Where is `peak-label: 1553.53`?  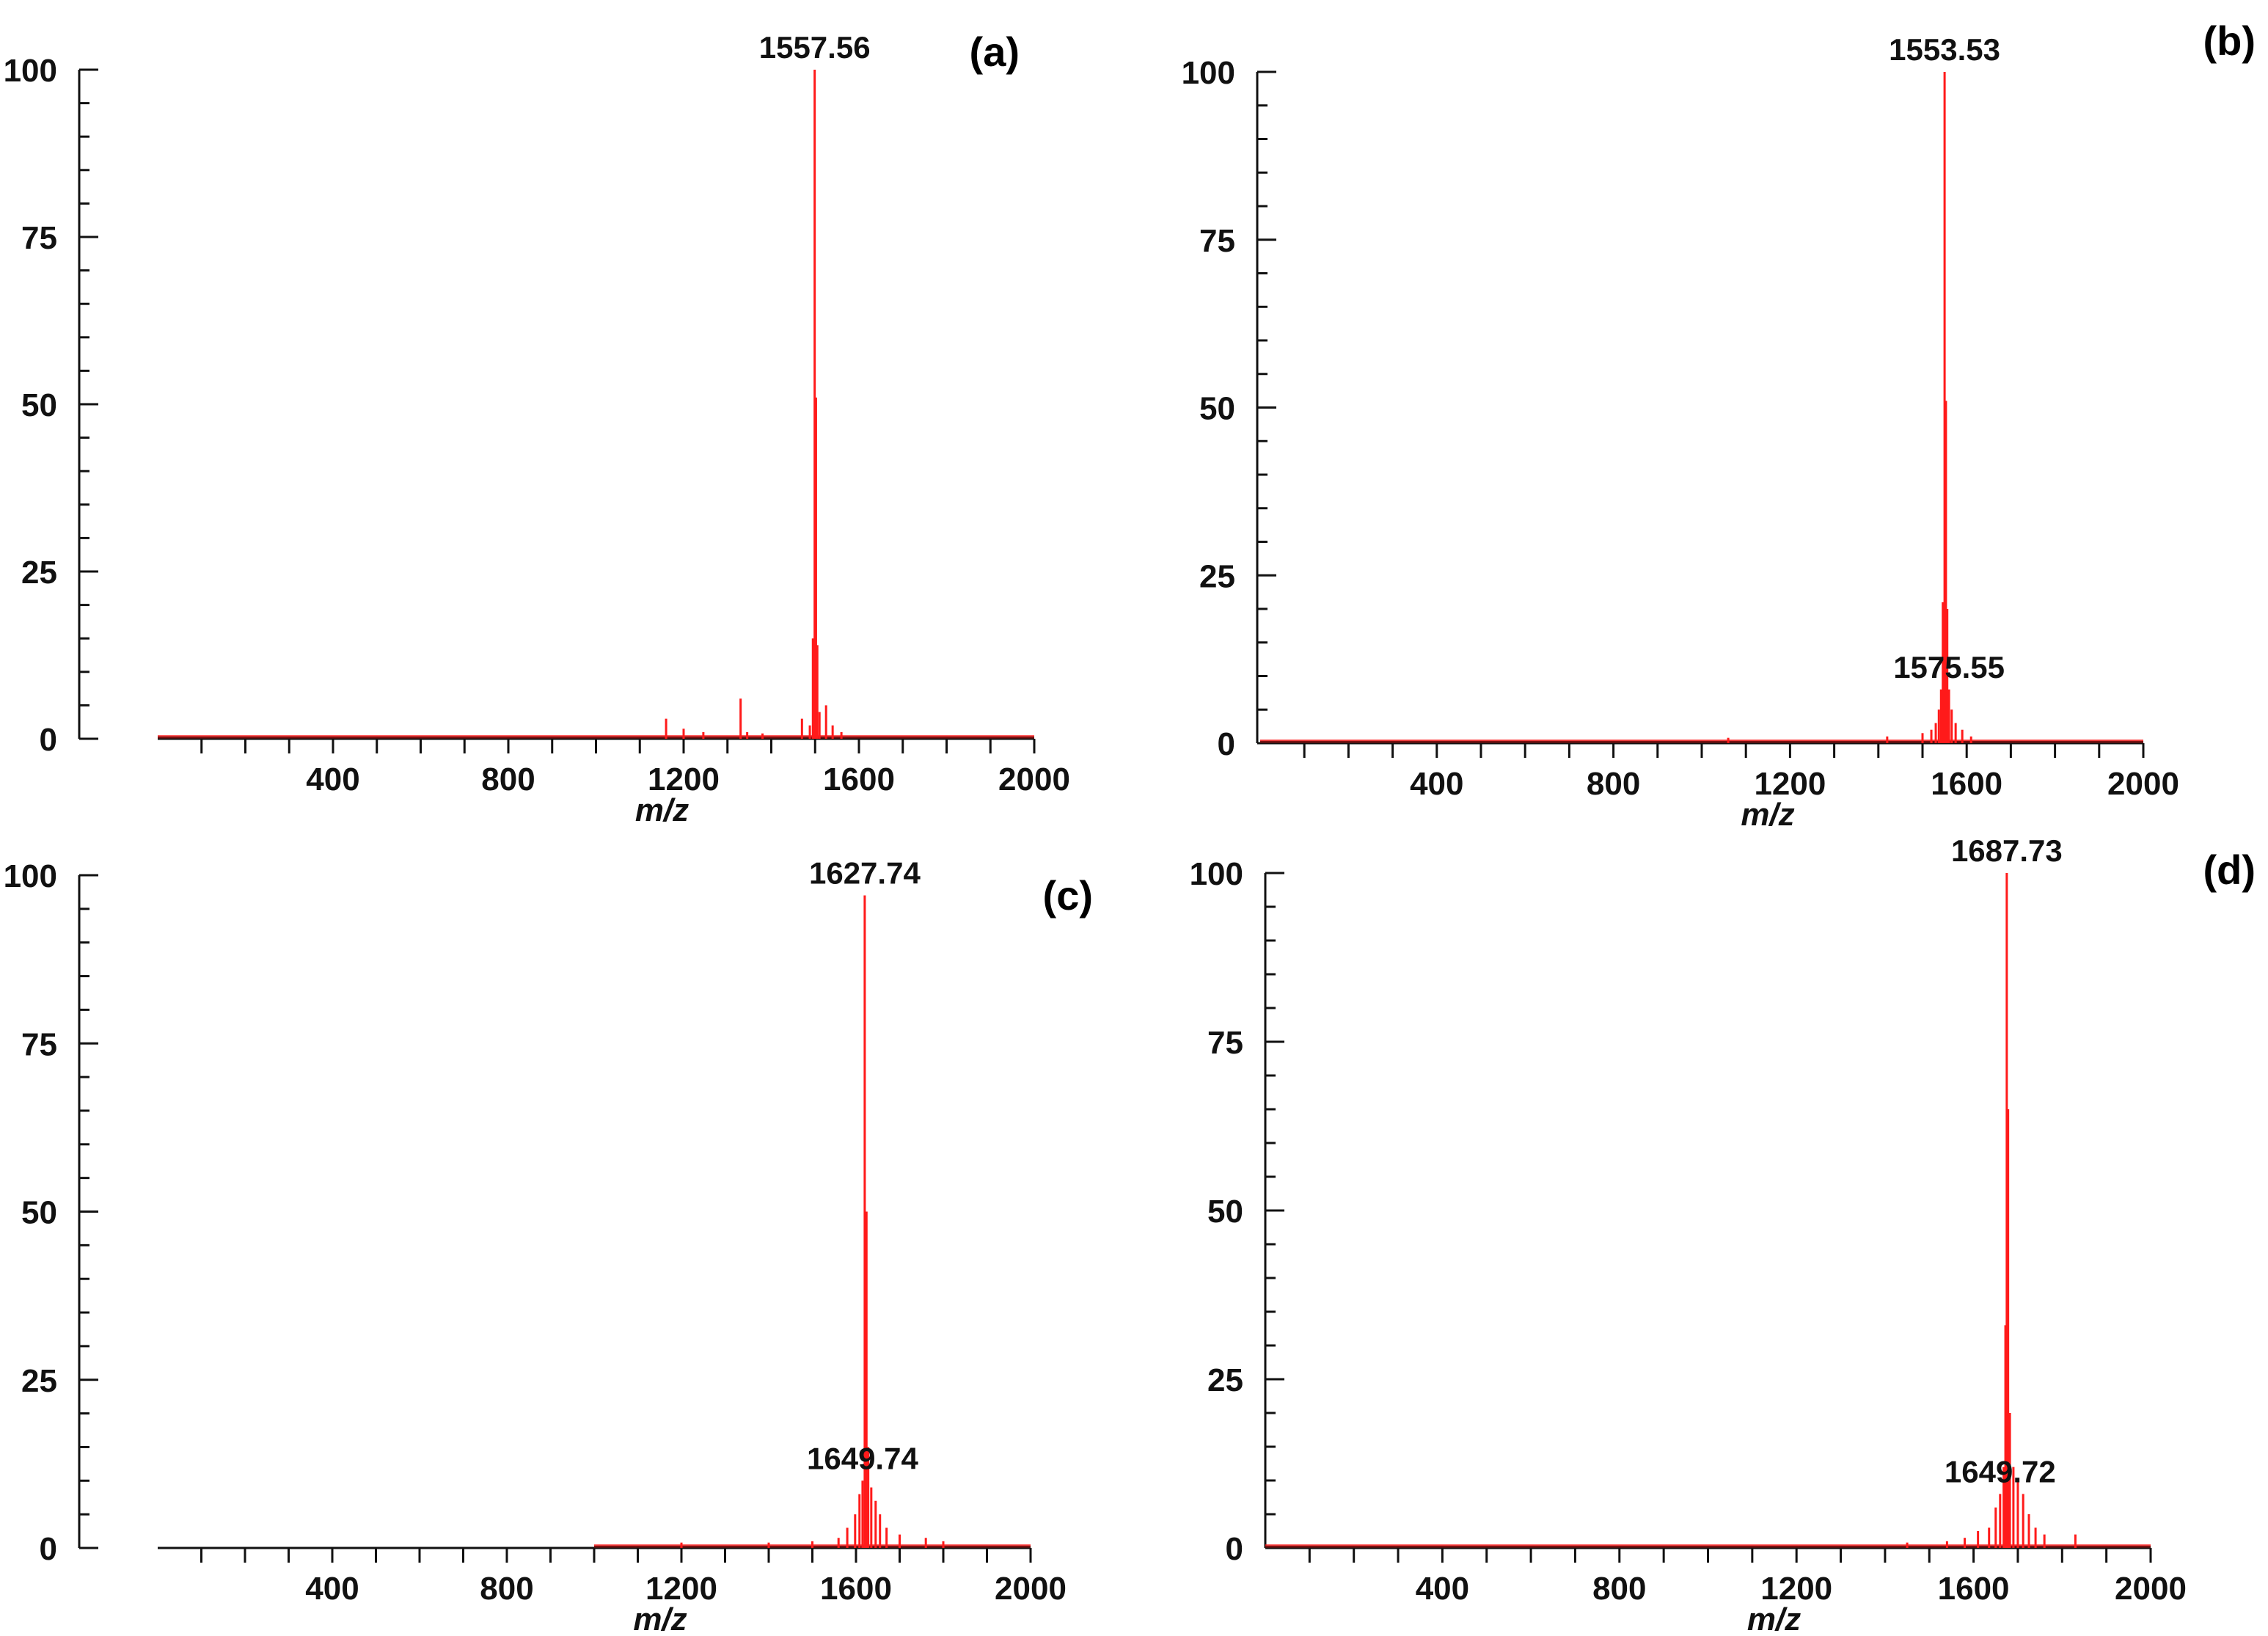
peak-label: 1553.53 is located at coordinates (1945, 49).